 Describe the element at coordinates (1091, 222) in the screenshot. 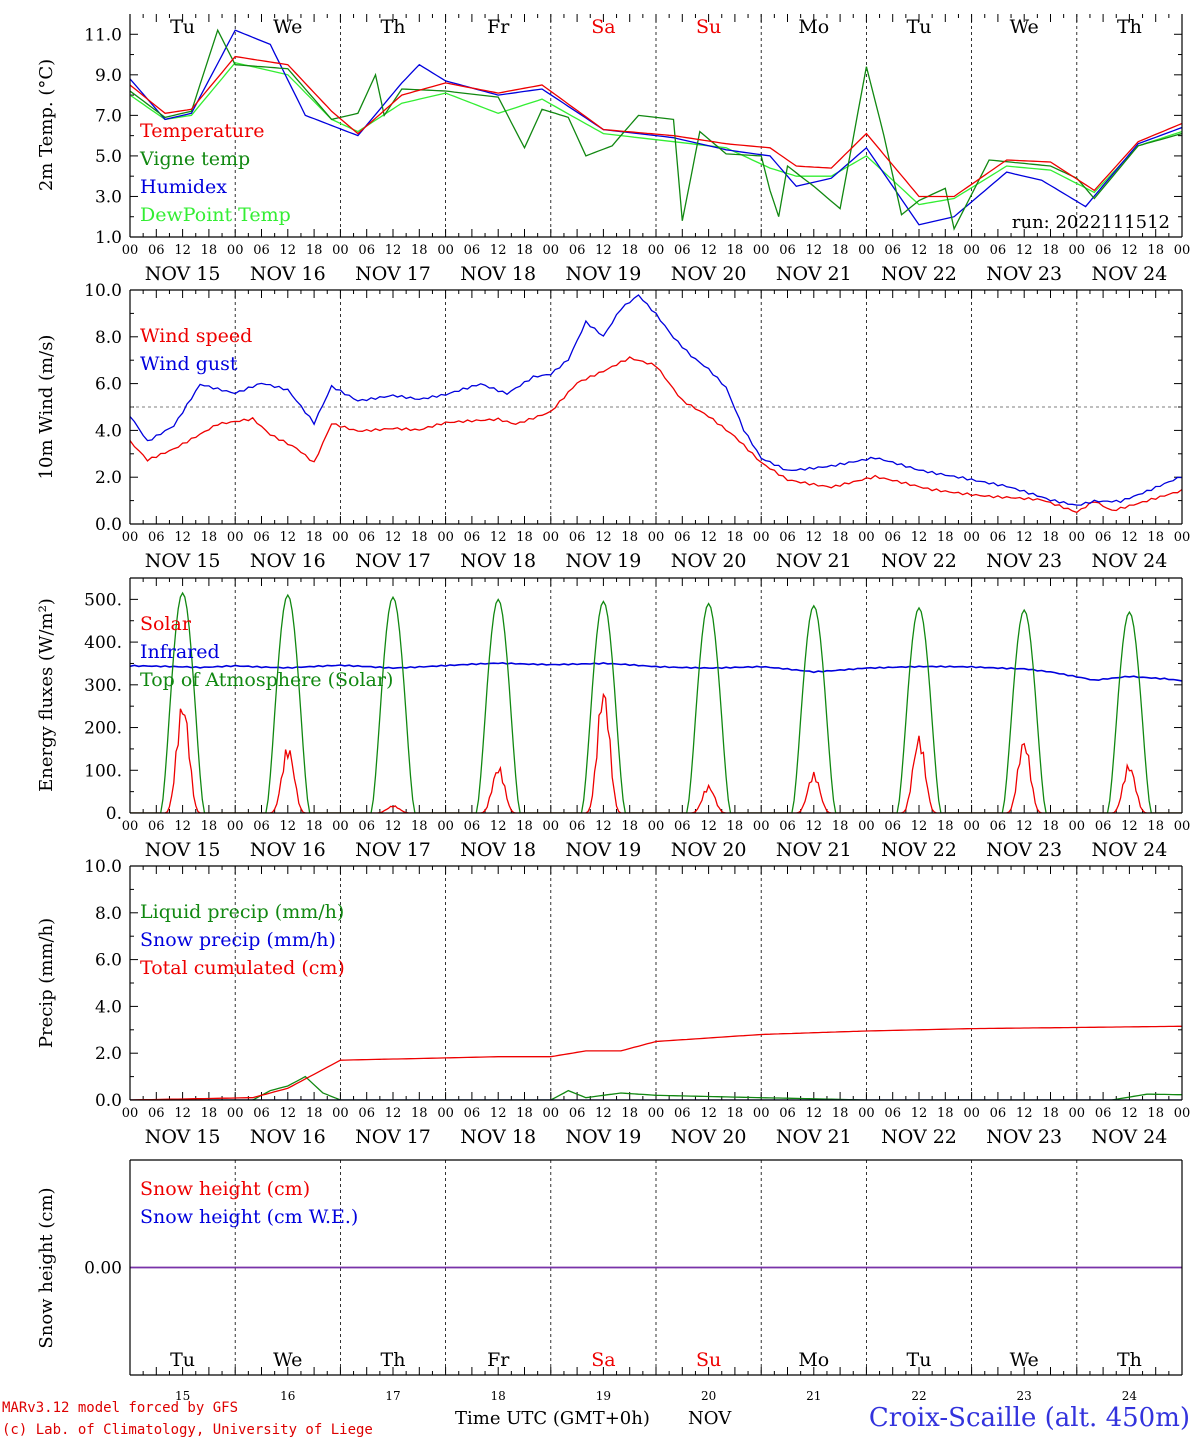

I see `run-annotation: run: 2022111512` at that location.